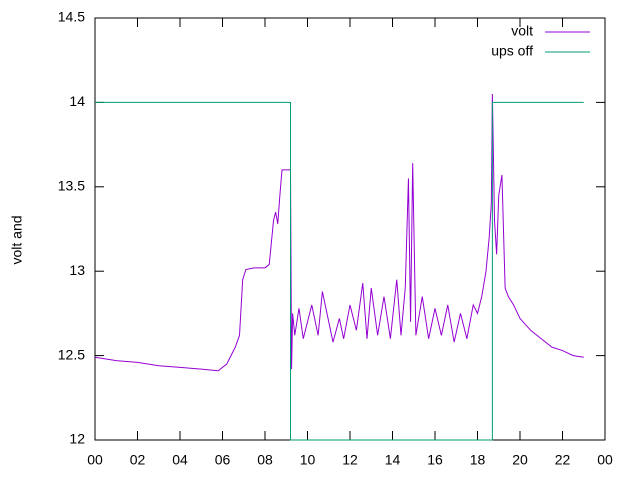  I want to click on legend-label: volt, so click(522, 31).